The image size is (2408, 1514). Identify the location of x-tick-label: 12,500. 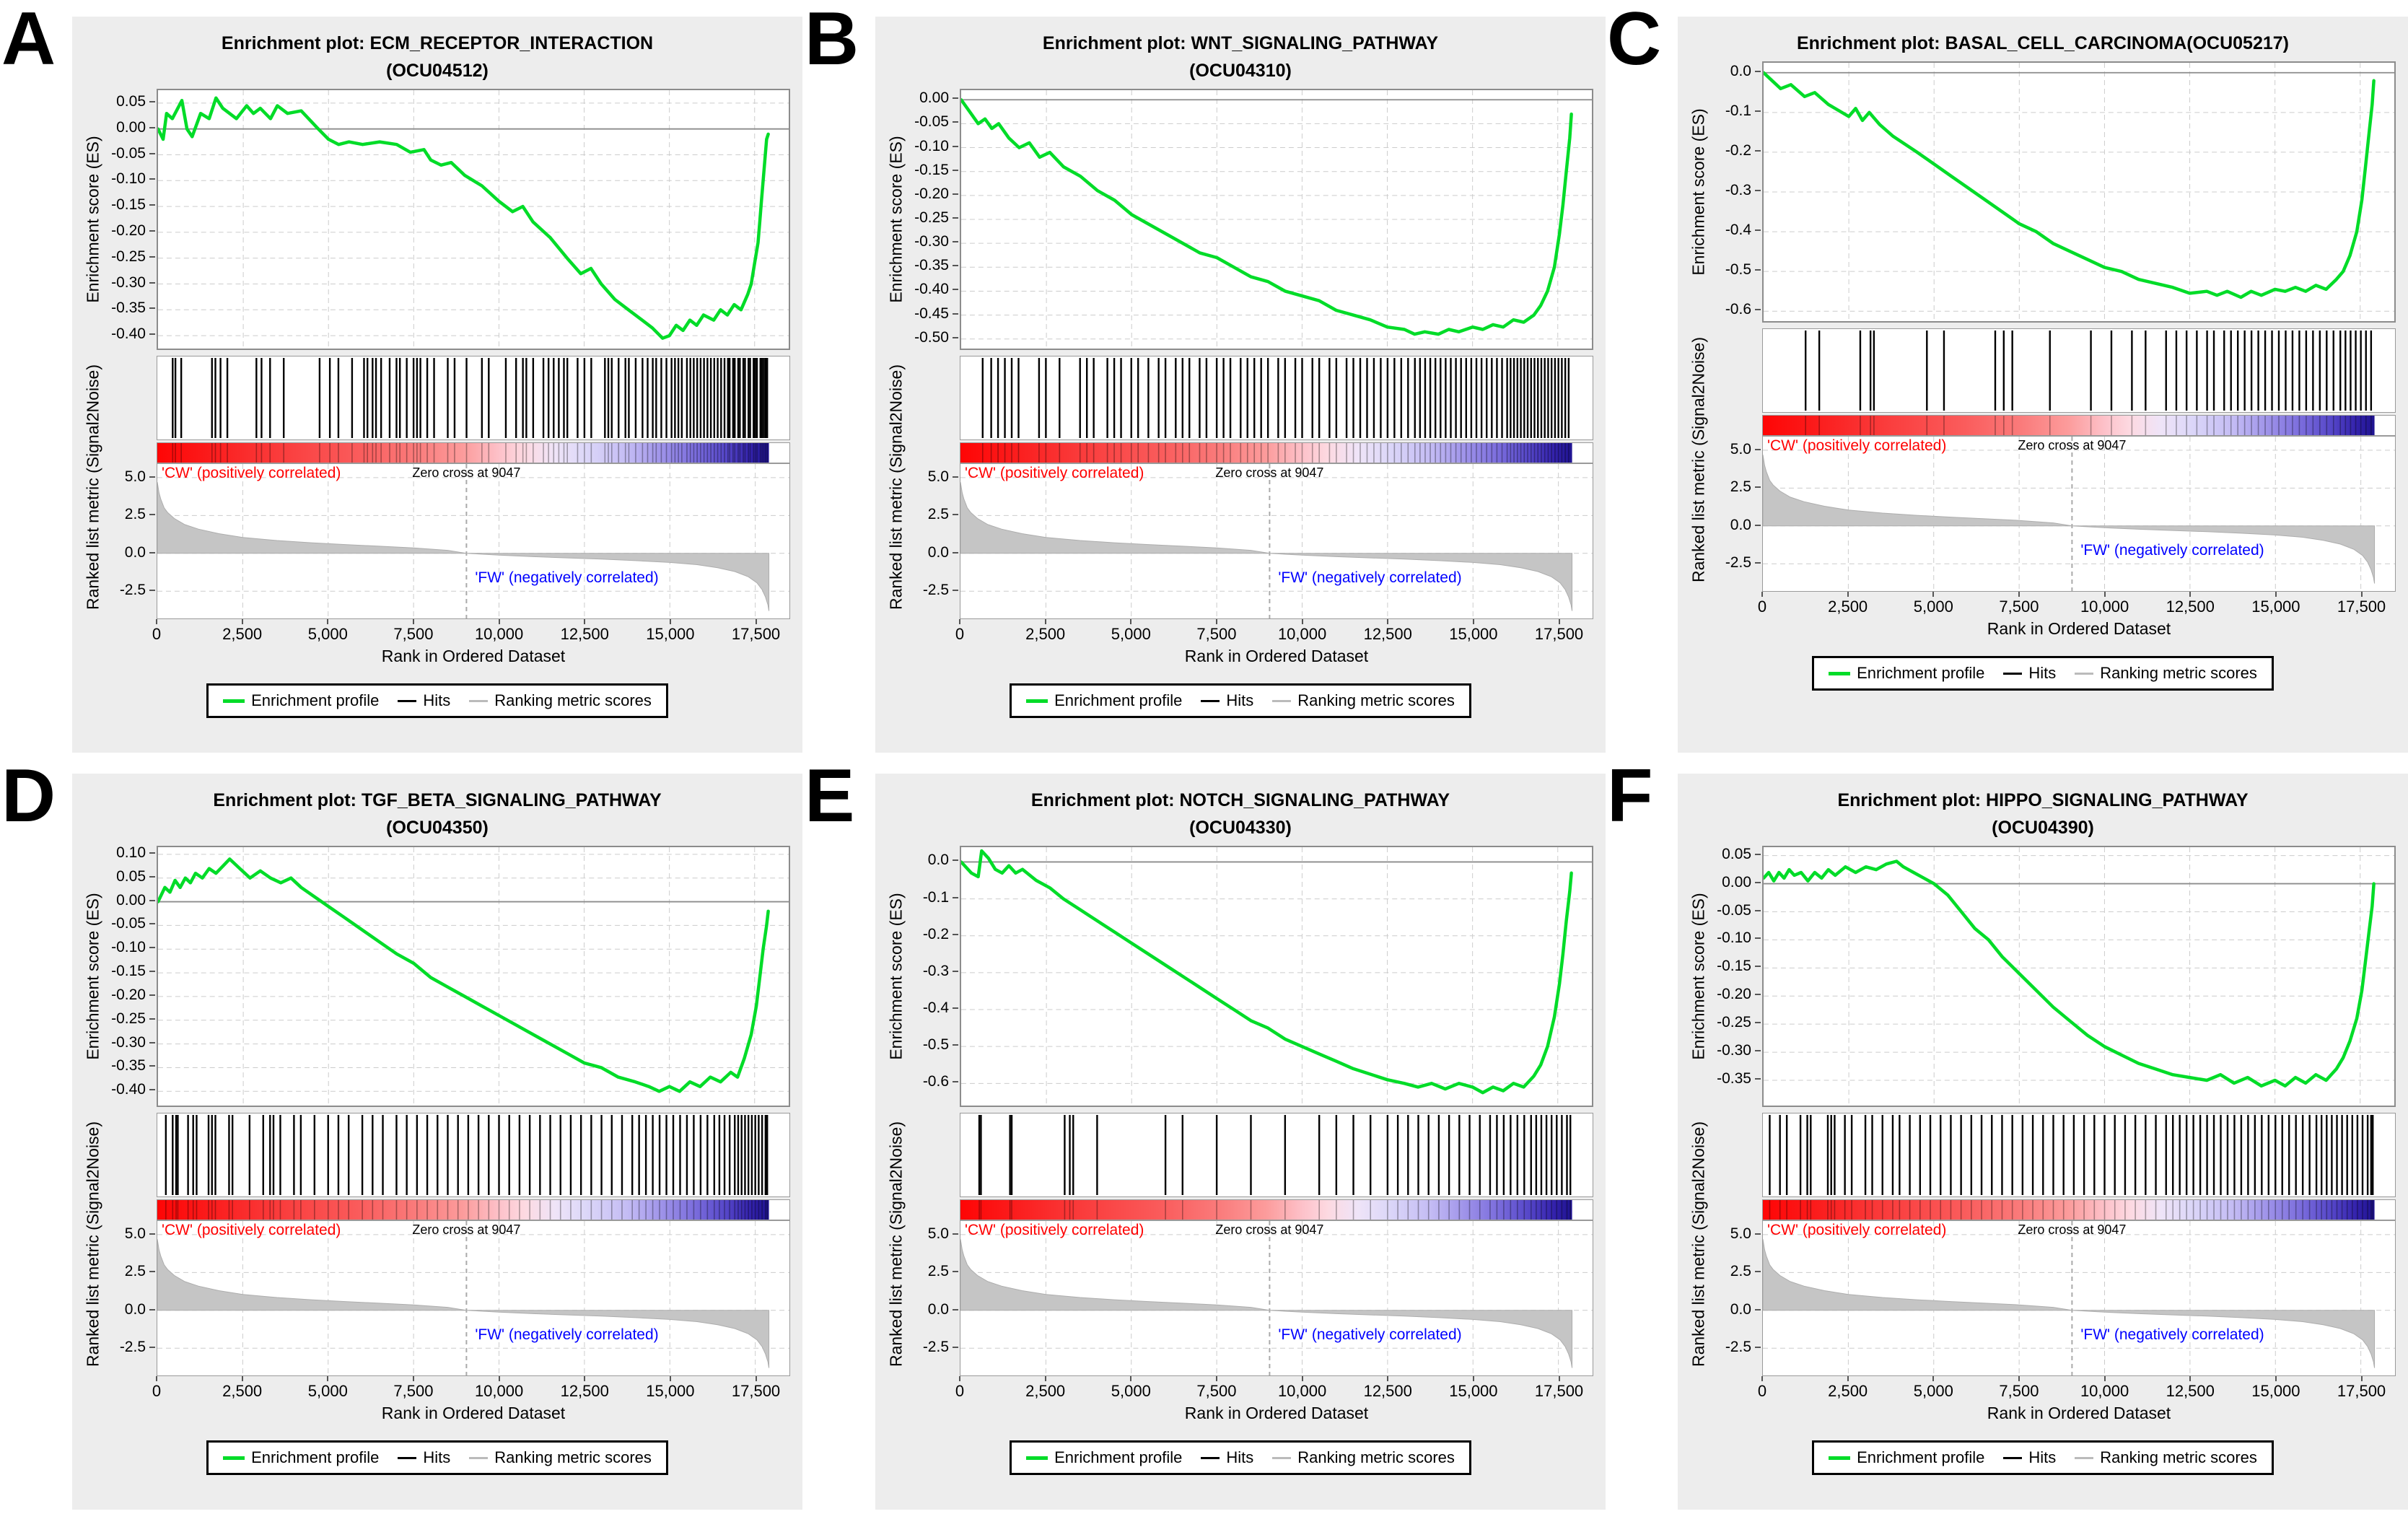
(1387, 1391).